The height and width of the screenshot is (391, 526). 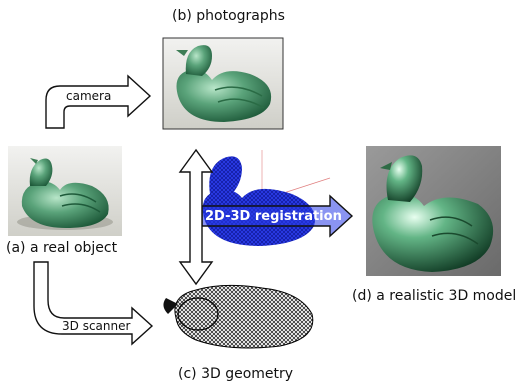 I want to click on registration-arrow-label: 2D-3D registration, so click(x=273, y=216).